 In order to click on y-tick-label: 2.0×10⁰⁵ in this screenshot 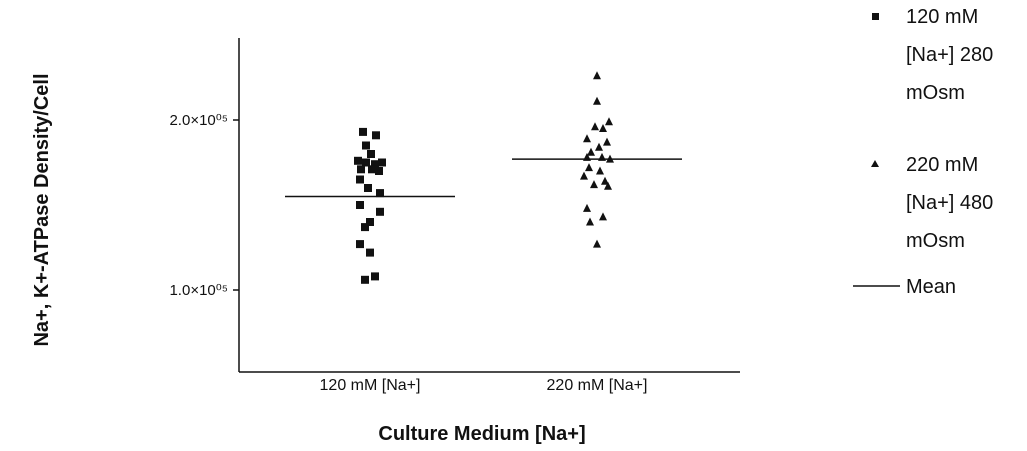, I will do `click(198, 120)`.